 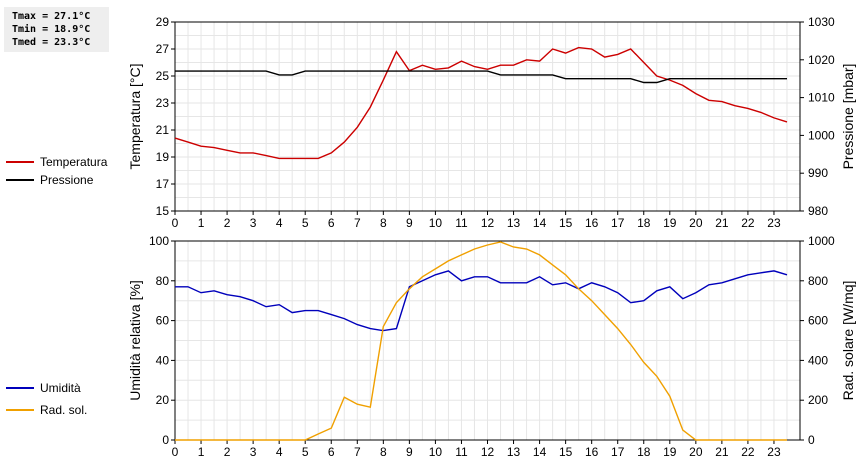 I want to click on y2-tick-label: 600, so click(x=818, y=321).